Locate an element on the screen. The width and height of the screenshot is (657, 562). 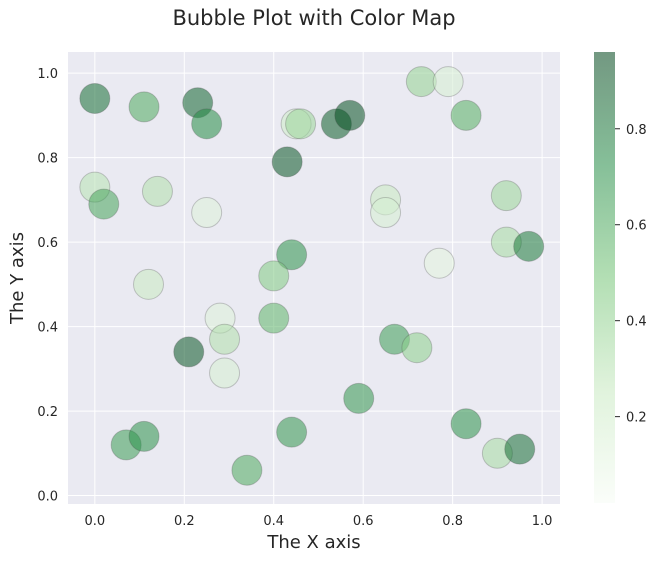
y-tick-label: 0.2 is located at coordinates (47, 412).